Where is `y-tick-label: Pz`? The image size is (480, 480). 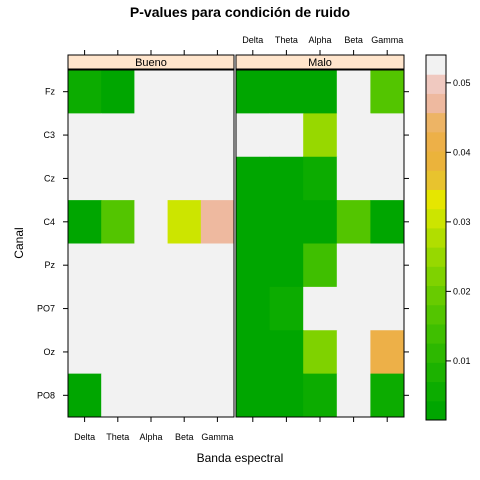 y-tick-label: Pz is located at coordinates (49, 265).